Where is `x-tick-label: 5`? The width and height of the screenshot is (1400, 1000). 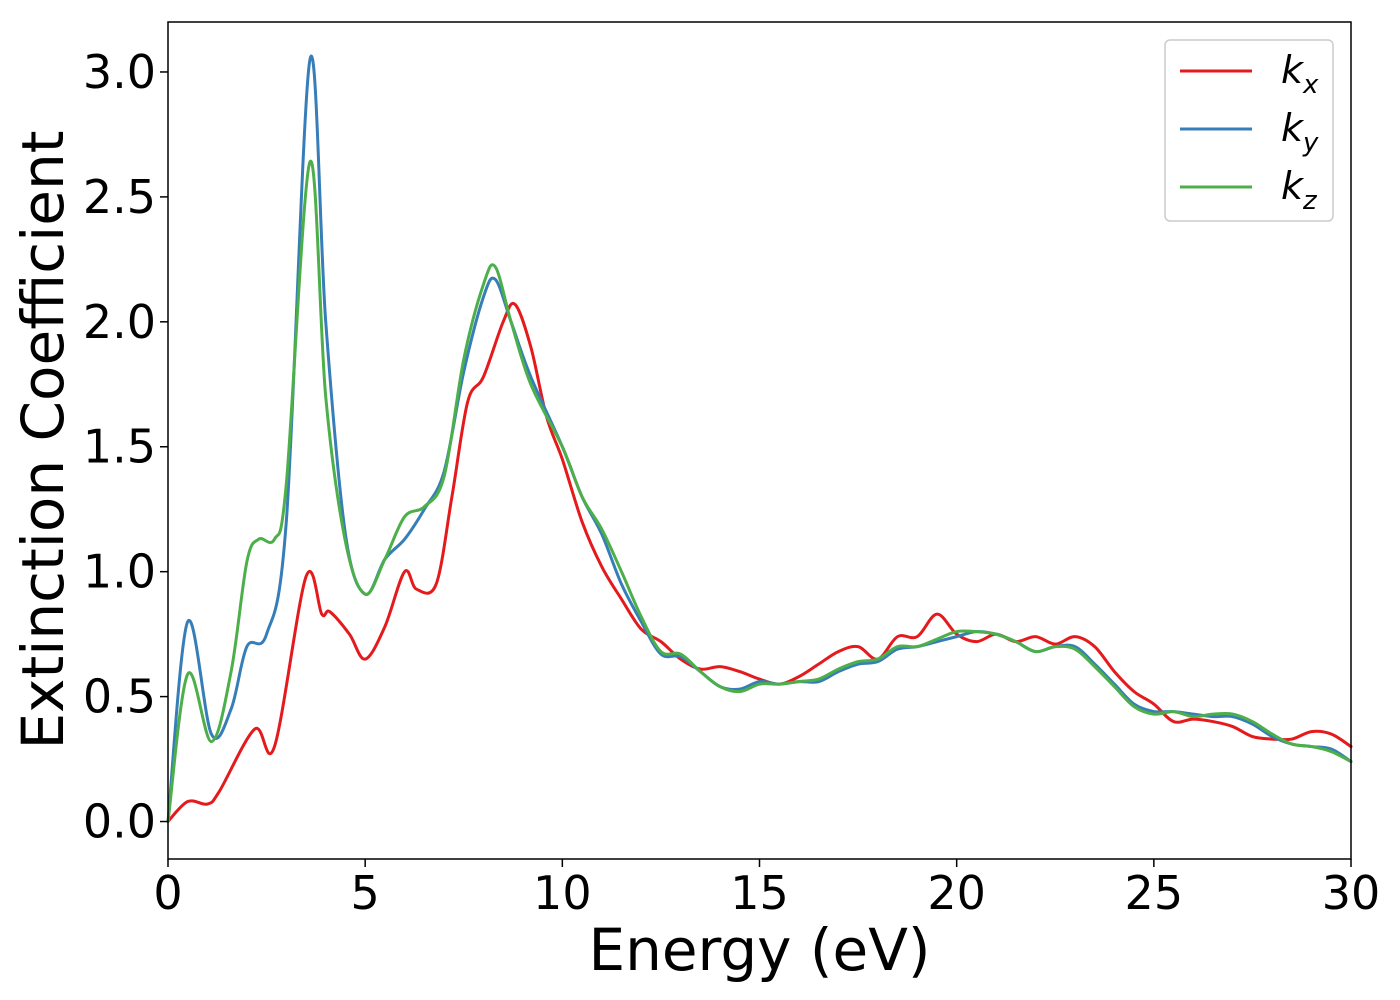 x-tick-label: 5 is located at coordinates (365, 893).